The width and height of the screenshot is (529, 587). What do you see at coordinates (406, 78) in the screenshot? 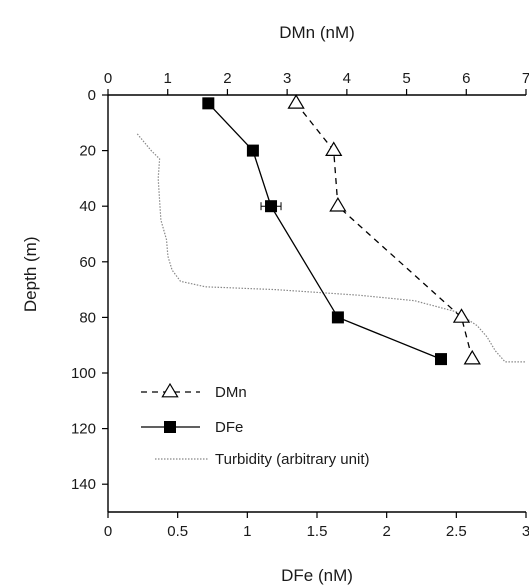
I see `top-axis-tick-label: 5` at bounding box center [406, 78].